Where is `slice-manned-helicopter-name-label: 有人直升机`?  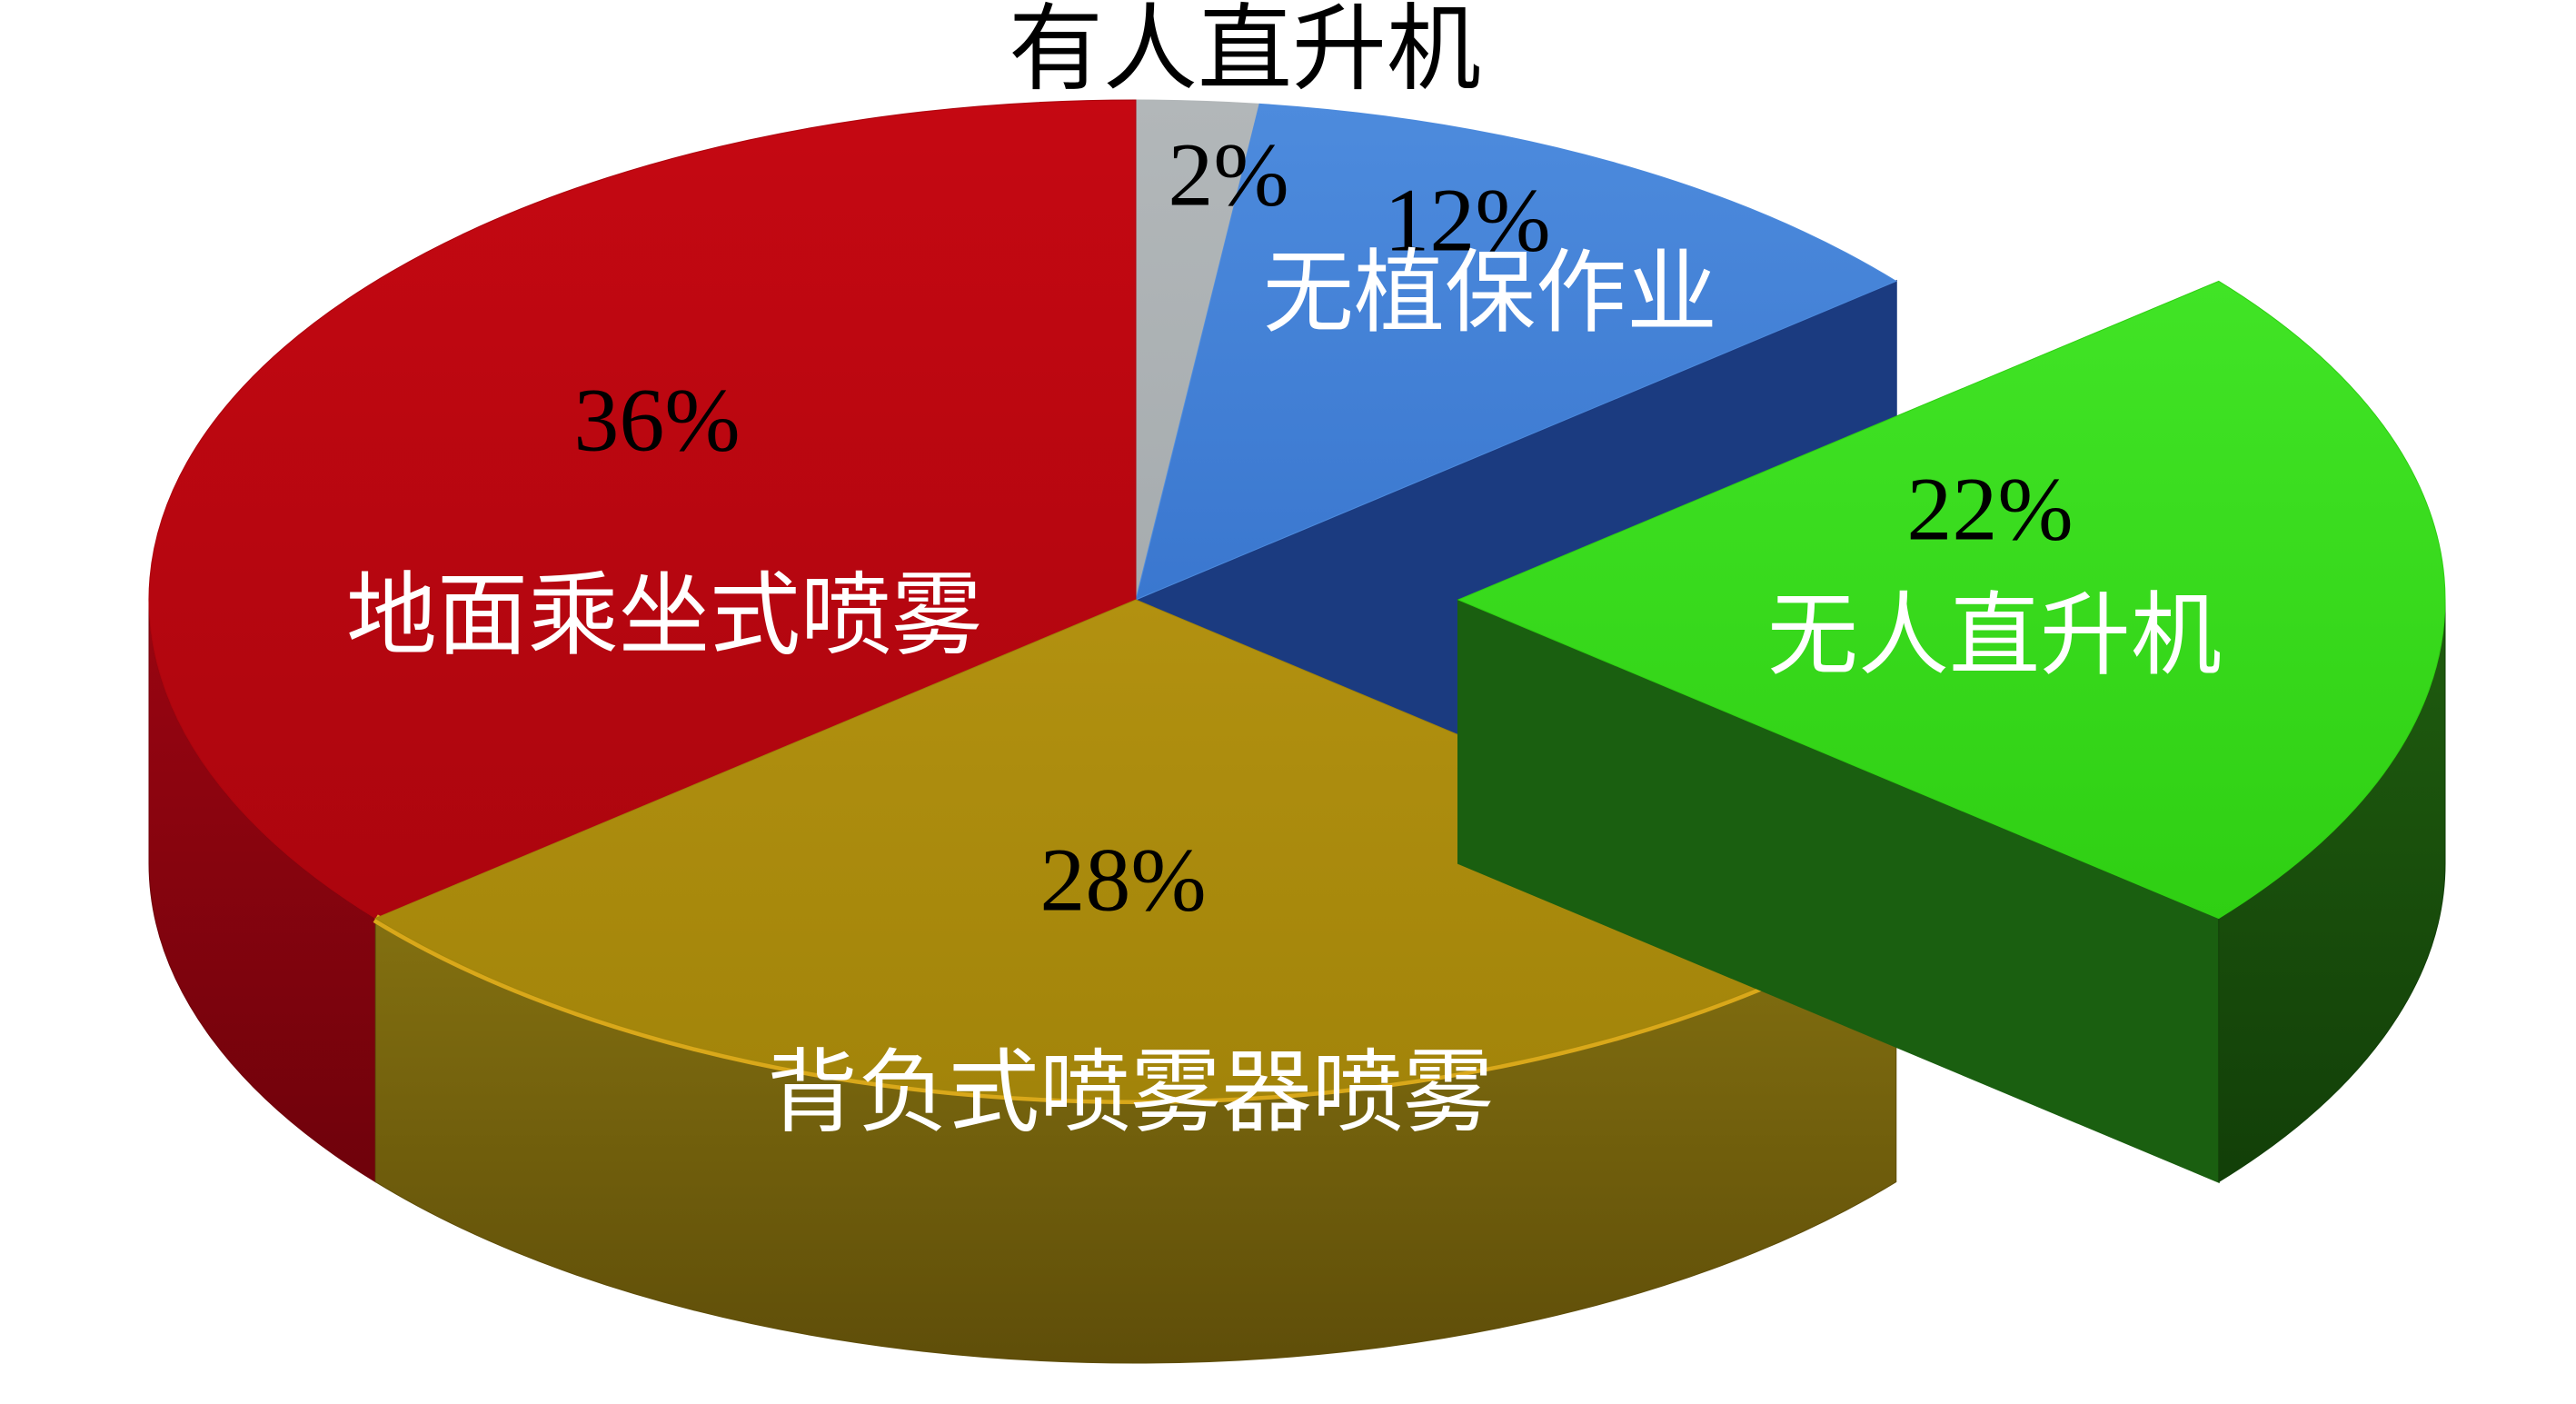
slice-manned-helicopter-name-label: 有人直升机 is located at coordinates (1245, 51).